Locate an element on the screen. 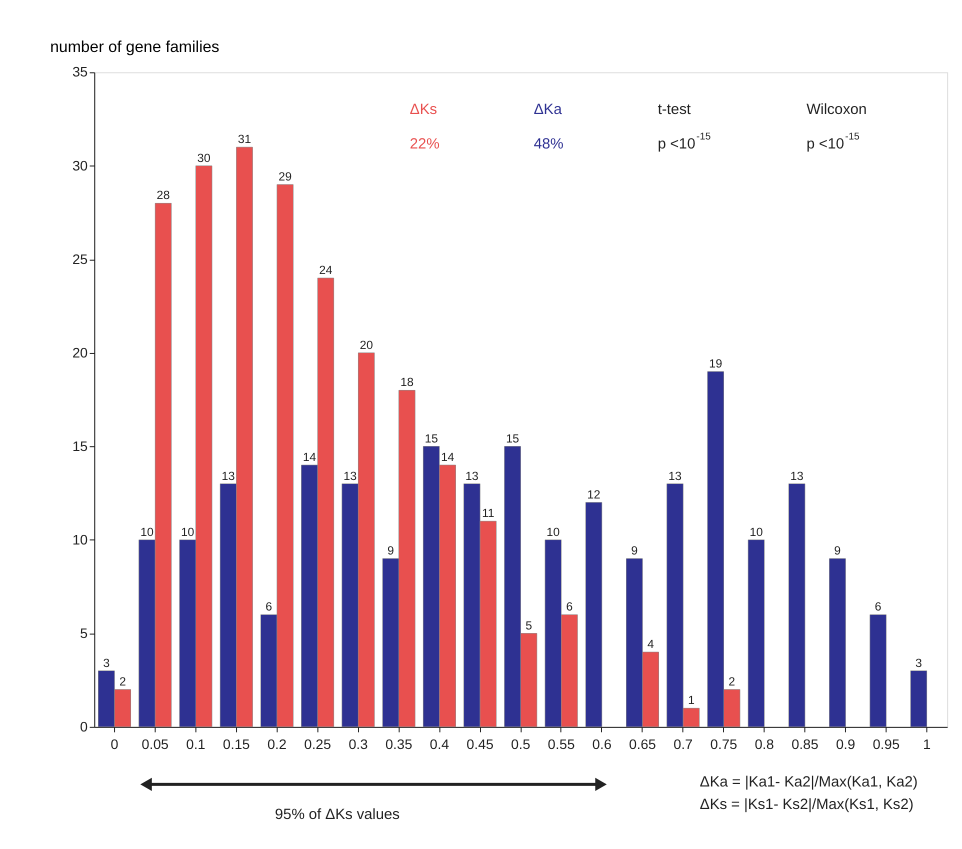 The height and width of the screenshot is (849, 962). y-tick-label: 25 is located at coordinates (80, 258).